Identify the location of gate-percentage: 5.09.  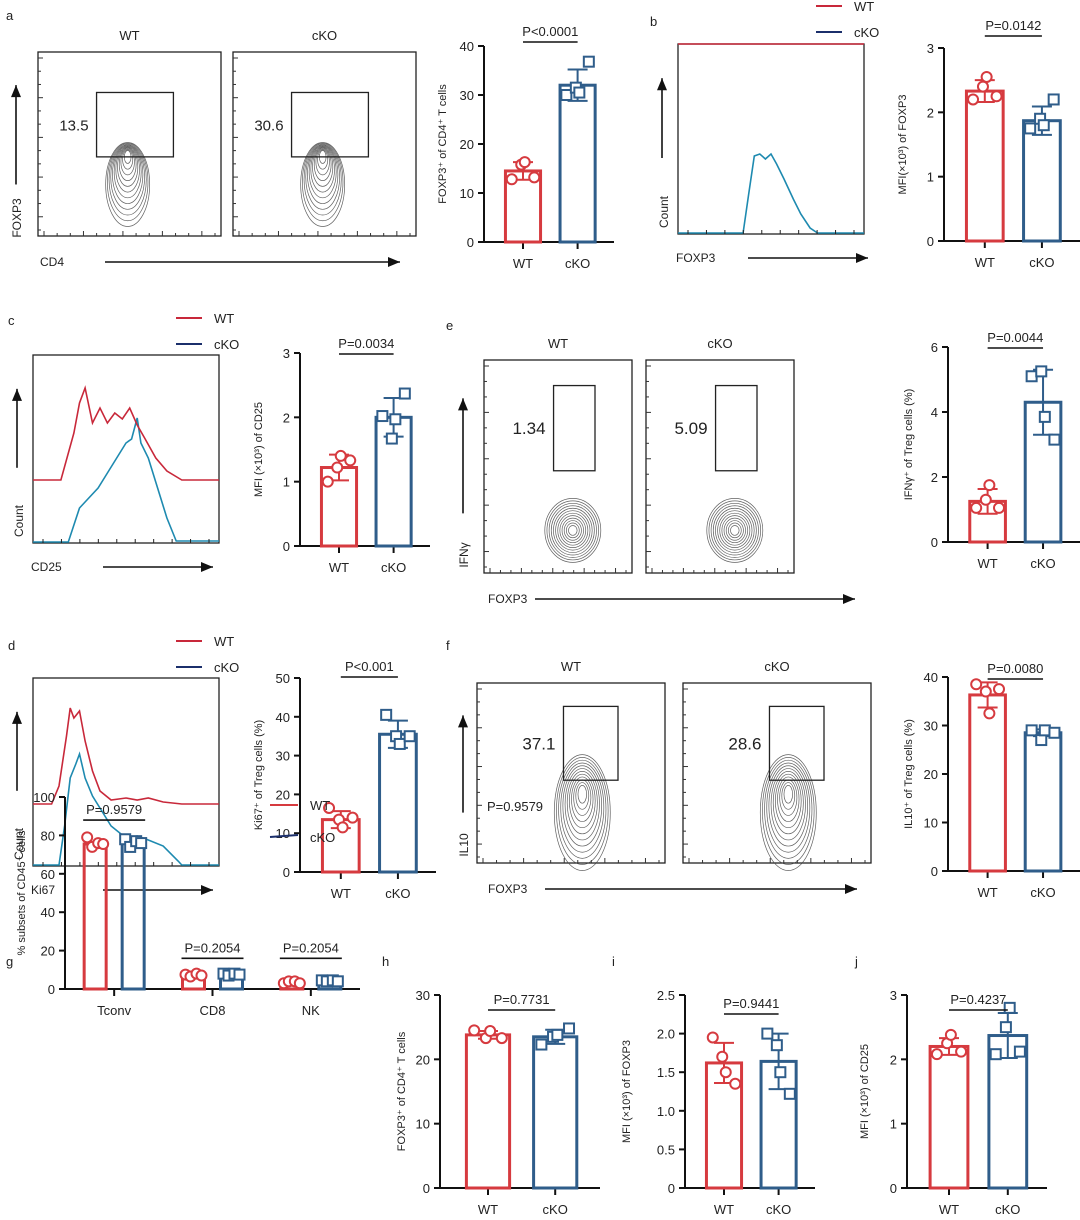
(690, 428).